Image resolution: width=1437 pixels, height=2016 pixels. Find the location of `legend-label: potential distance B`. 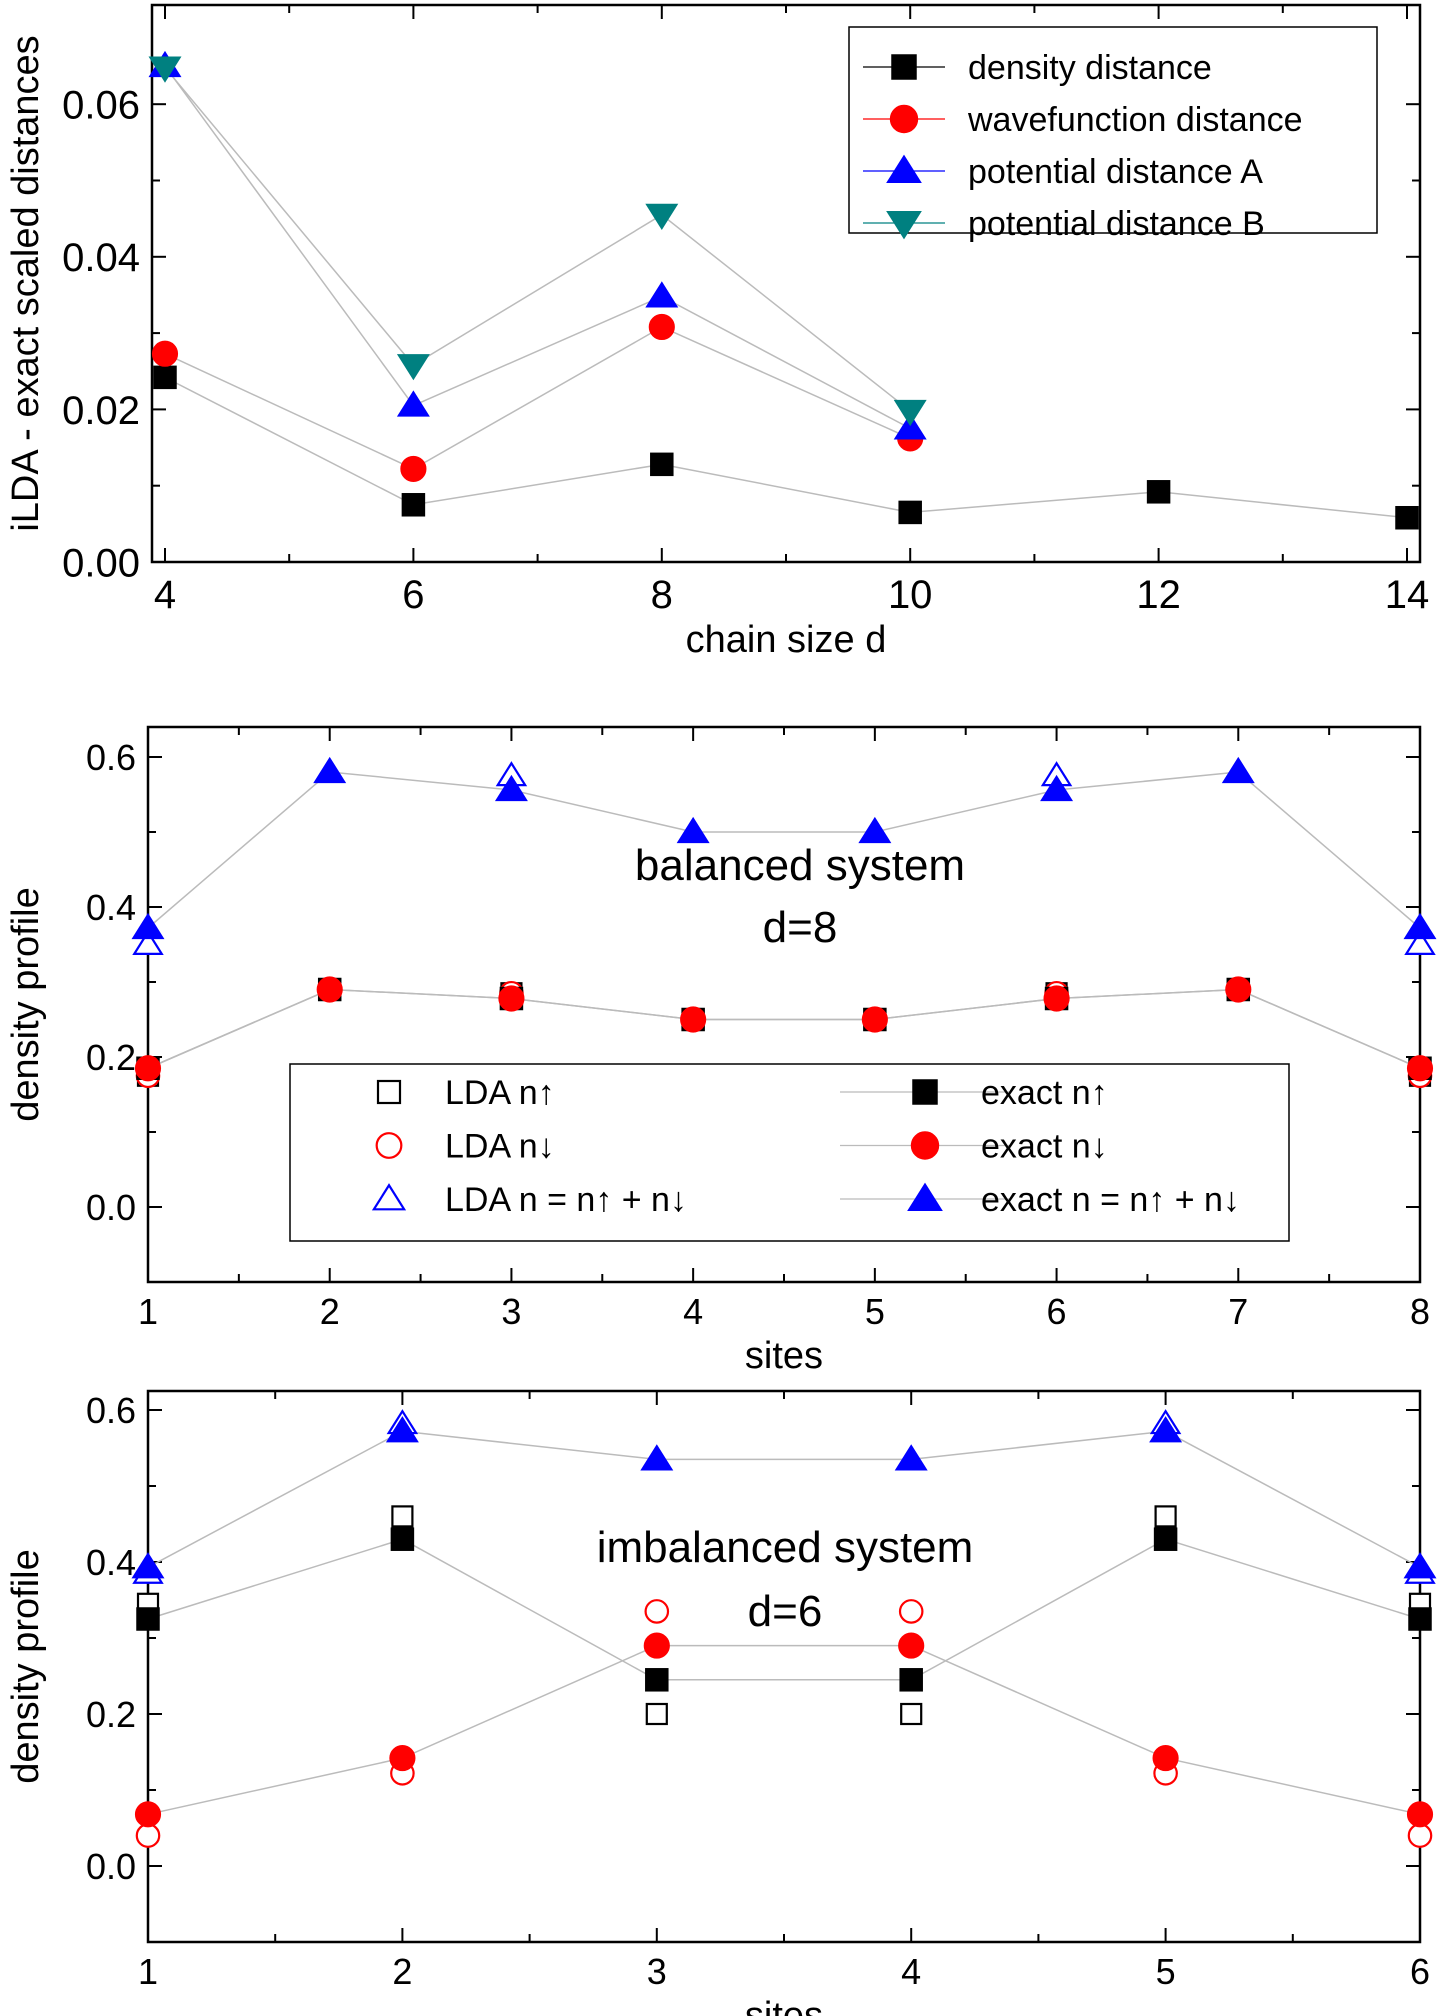

legend-label: potential distance B is located at coordinates (1116, 224).